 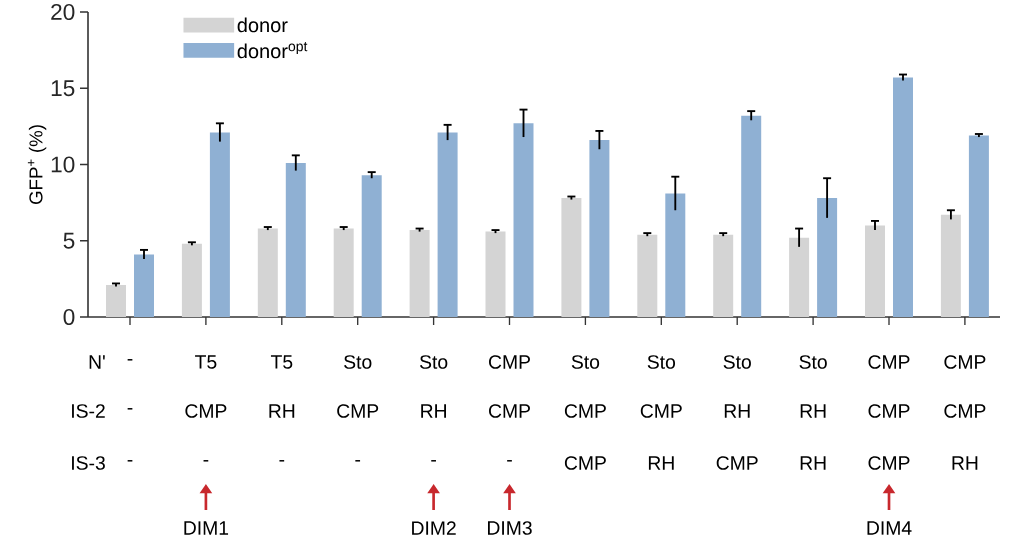 What do you see at coordinates (272, 50) in the screenshot?
I see `legend-label: donor$^{opt}$` at bounding box center [272, 50].